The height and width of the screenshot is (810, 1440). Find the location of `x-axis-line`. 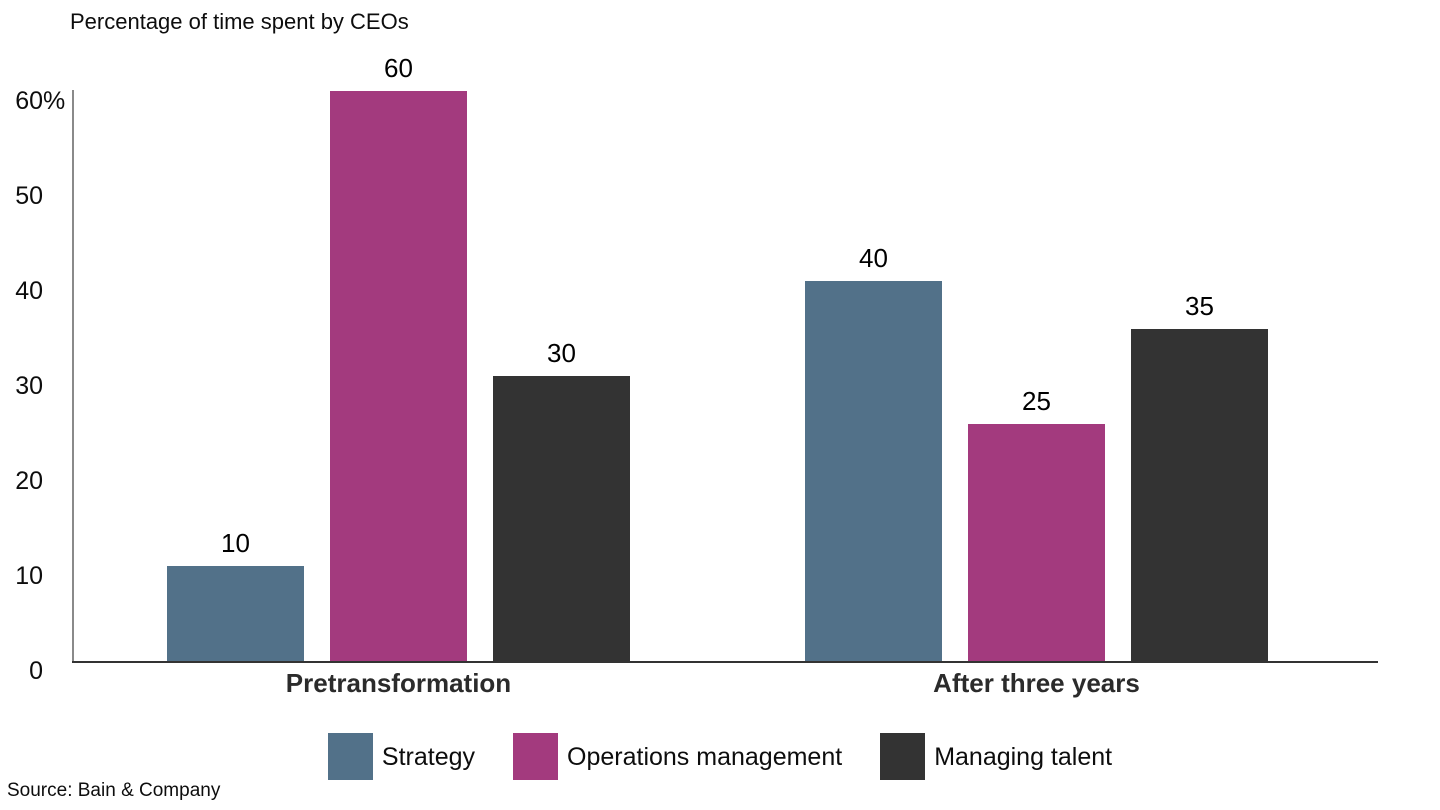

x-axis-line is located at coordinates (725, 662).